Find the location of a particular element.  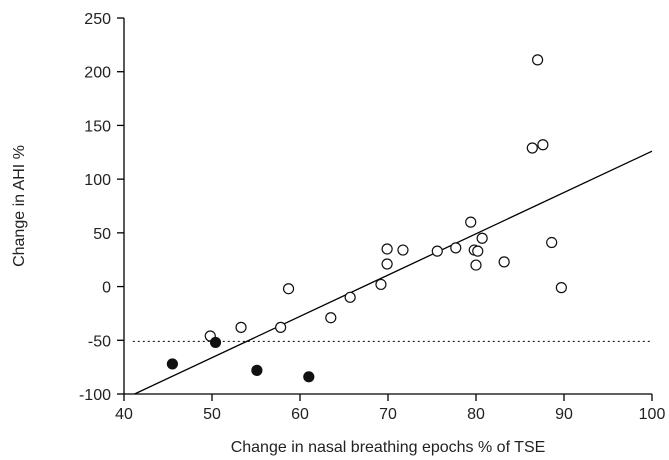

x-tick-label: 80 is located at coordinates (476, 414).